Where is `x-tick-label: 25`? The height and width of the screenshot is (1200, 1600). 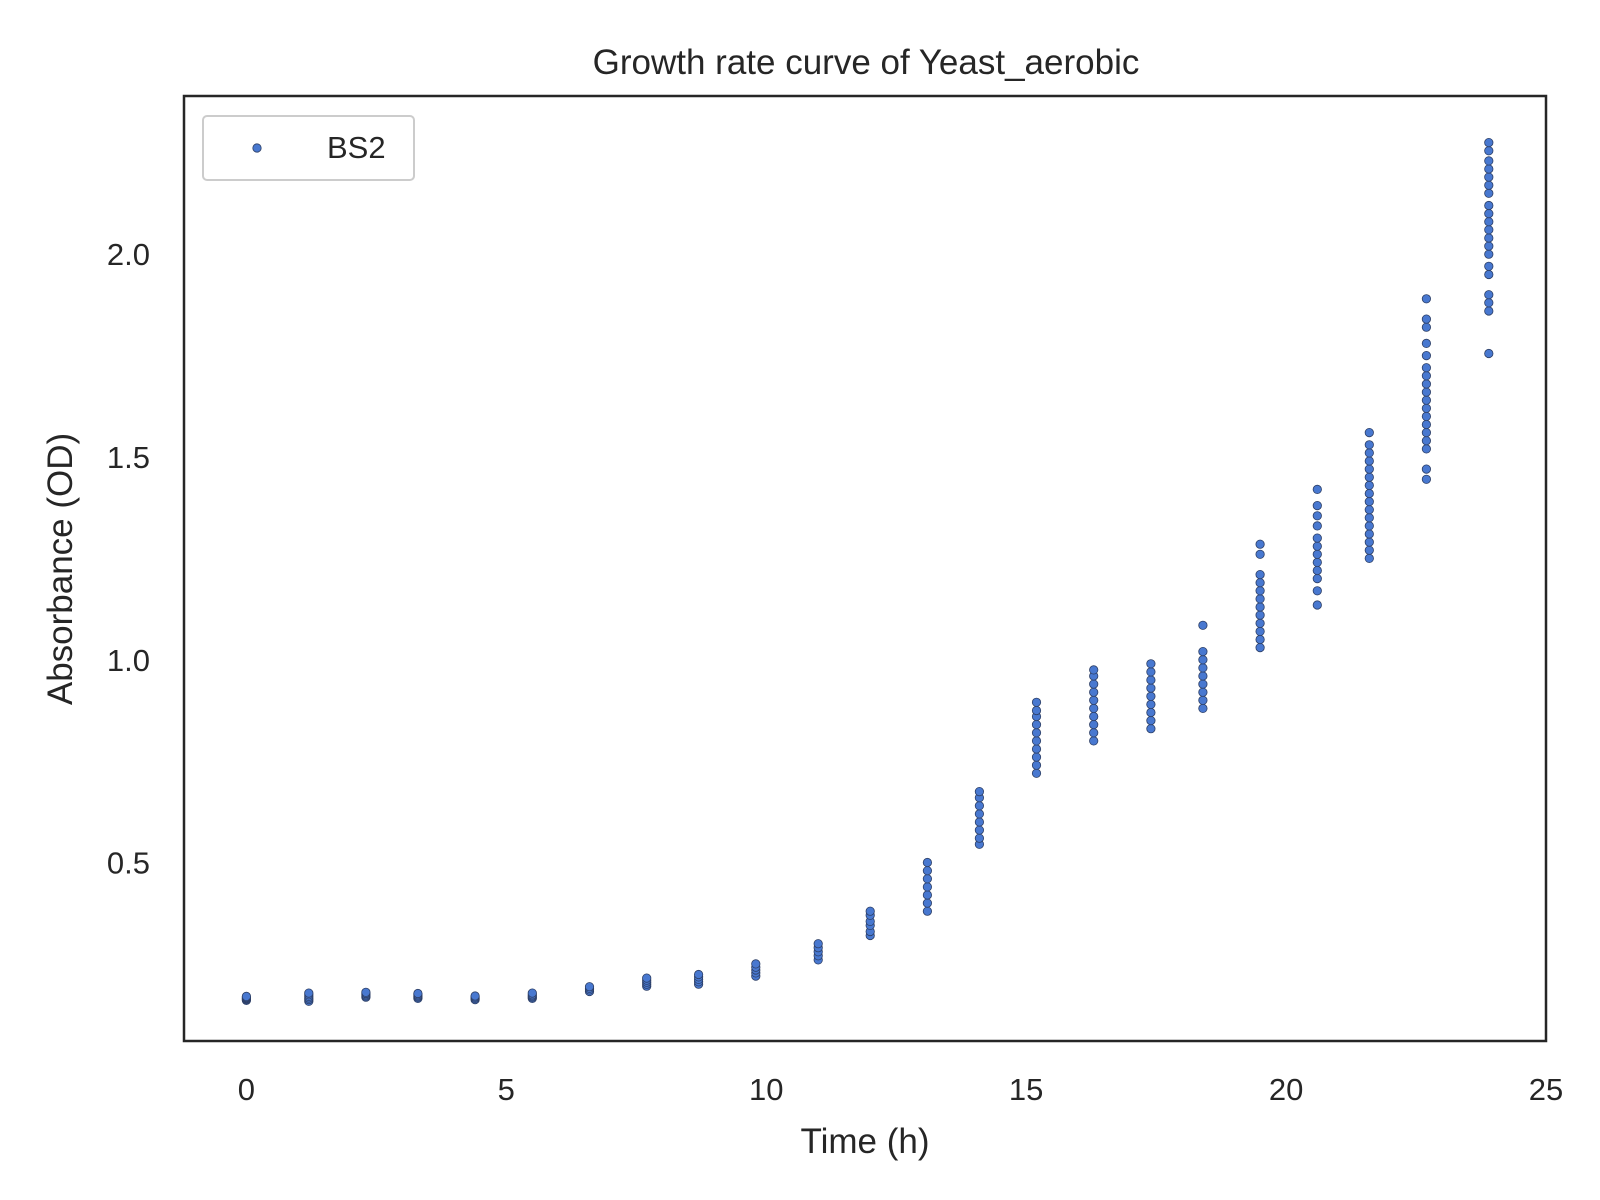
x-tick-label: 25 is located at coordinates (1546, 1089).